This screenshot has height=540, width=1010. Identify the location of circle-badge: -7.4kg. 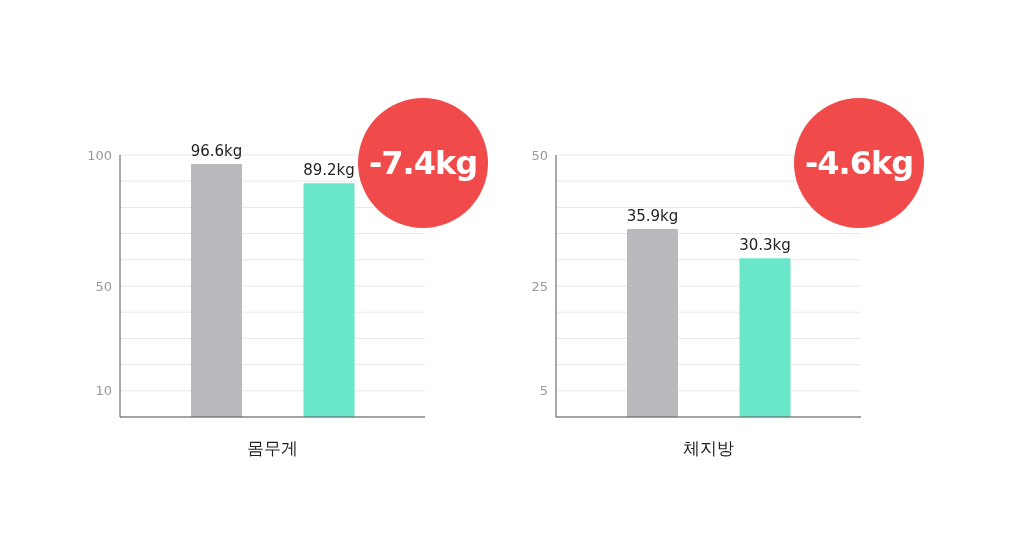
(423, 163).